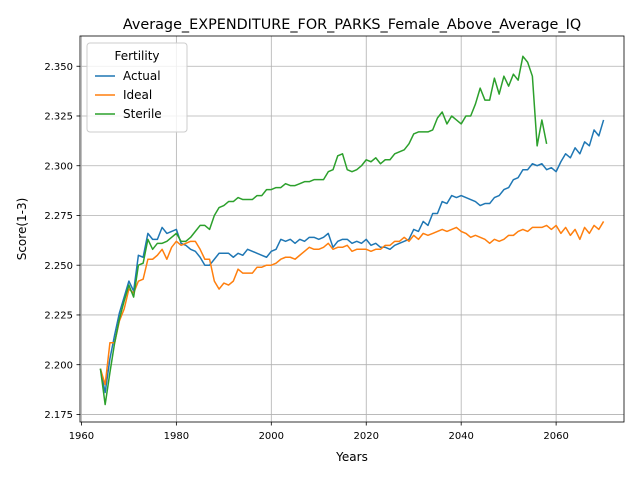  I want to click on legend-label-ideal: Ideal, so click(137, 95).